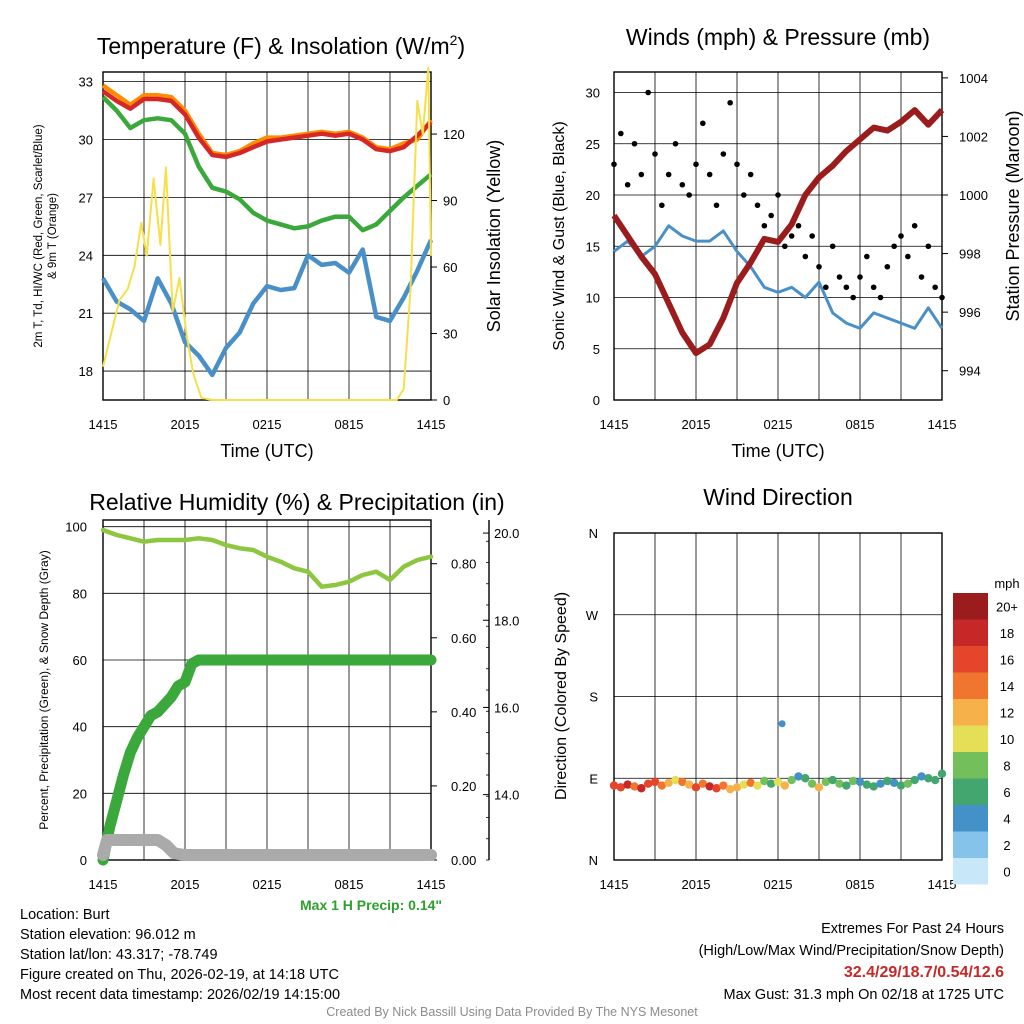 The height and width of the screenshot is (1024, 1024). What do you see at coordinates (463, 860) in the screenshot?
I see `rh-ytick-mid-label: 0.00` at bounding box center [463, 860].